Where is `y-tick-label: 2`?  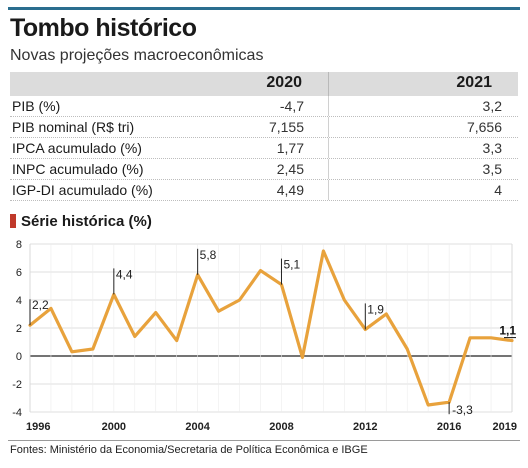
y-tick-label: 2 is located at coordinates (19, 329).